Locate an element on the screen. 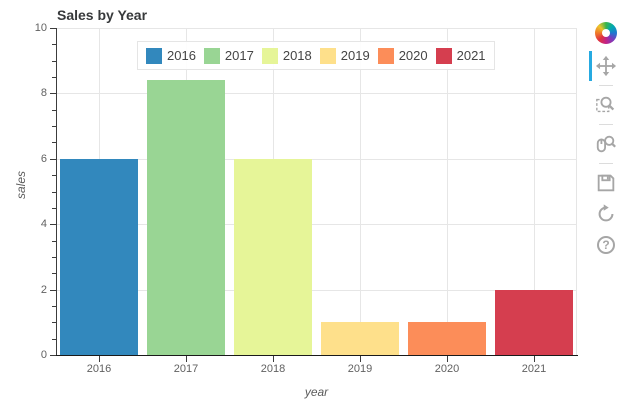  legend-label: 2018 is located at coordinates (297, 55).